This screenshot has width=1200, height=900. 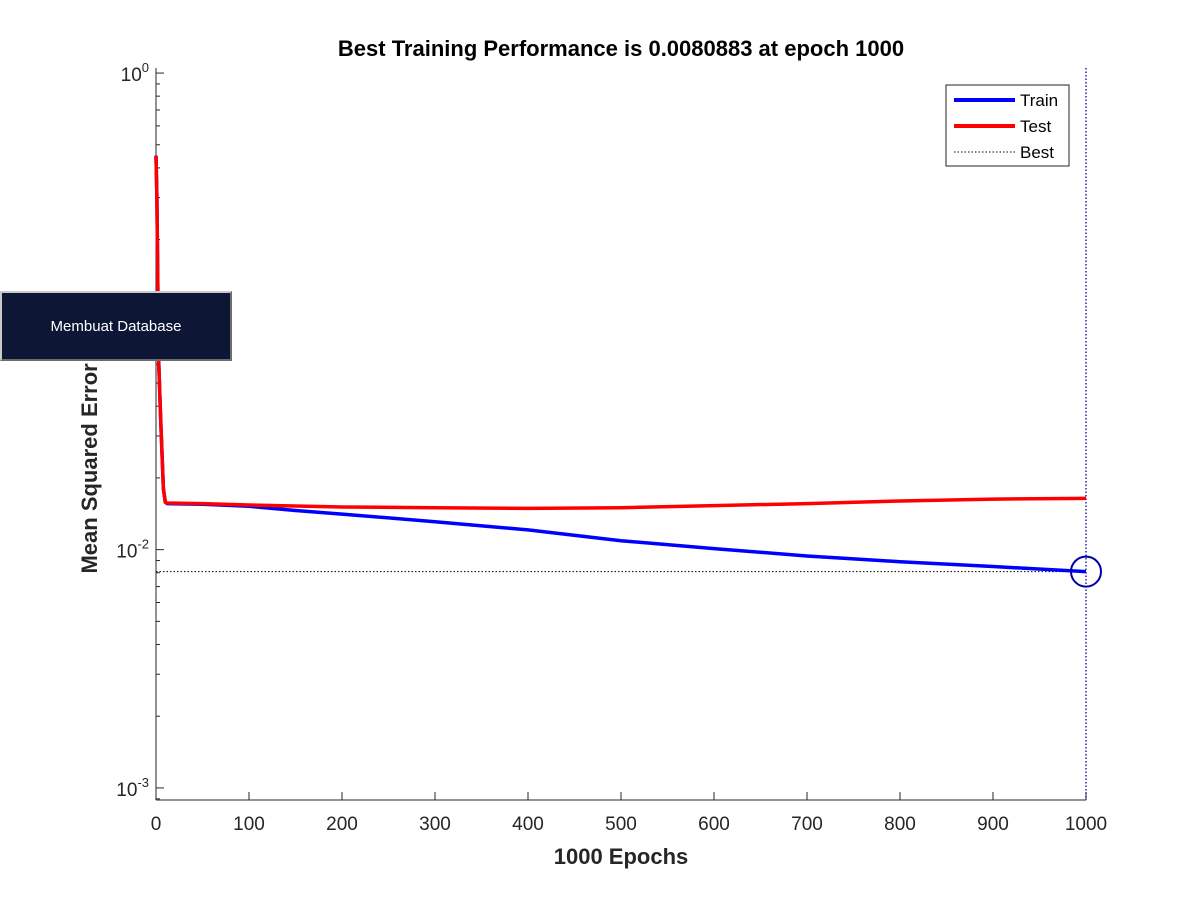 I want to click on membuat-database-button: Membuat Database, so click(x=116, y=326).